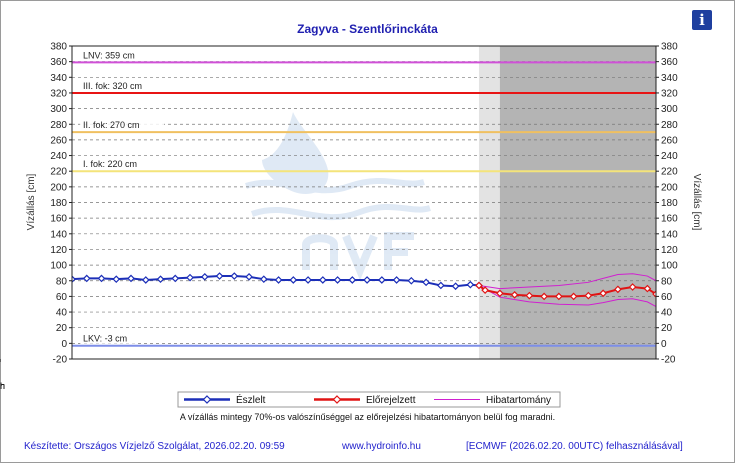  I want to click on y-tick-label-left: 300, so click(58, 109).